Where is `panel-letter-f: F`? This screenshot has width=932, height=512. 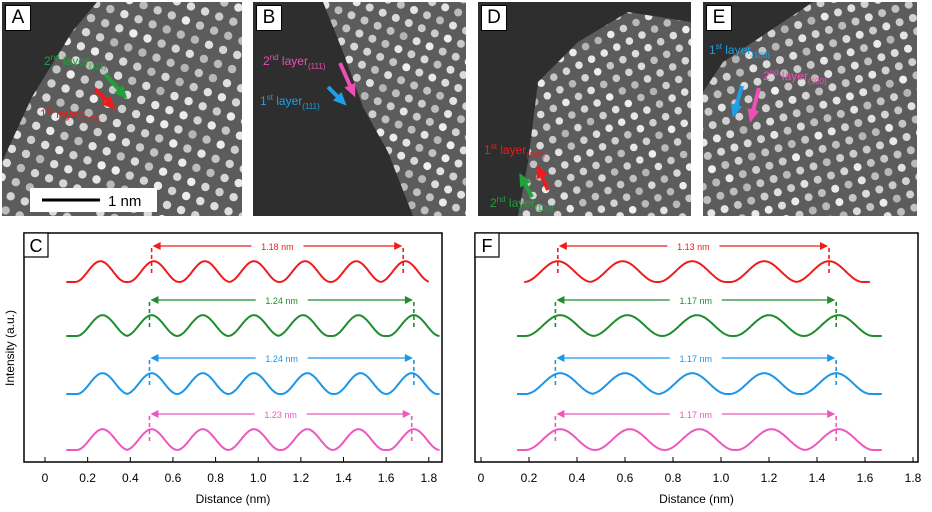
panel-letter-f: F is located at coordinates (487, 246).